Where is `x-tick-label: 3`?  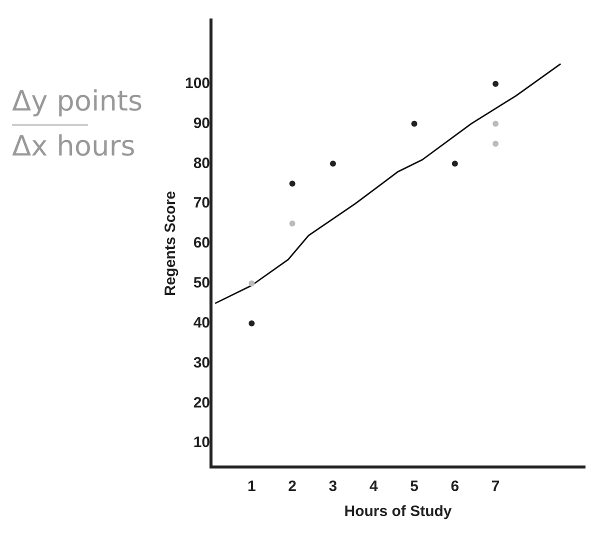
x-tick-label: 3 is located at coordinates (333, 487).